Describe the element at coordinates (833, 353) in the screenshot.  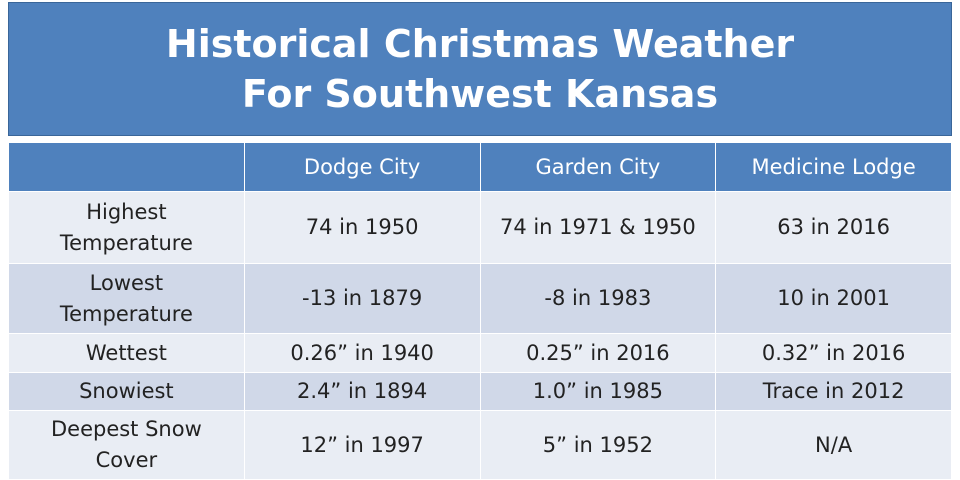
I see `table-cell: 0.32” in 2016` at that location.